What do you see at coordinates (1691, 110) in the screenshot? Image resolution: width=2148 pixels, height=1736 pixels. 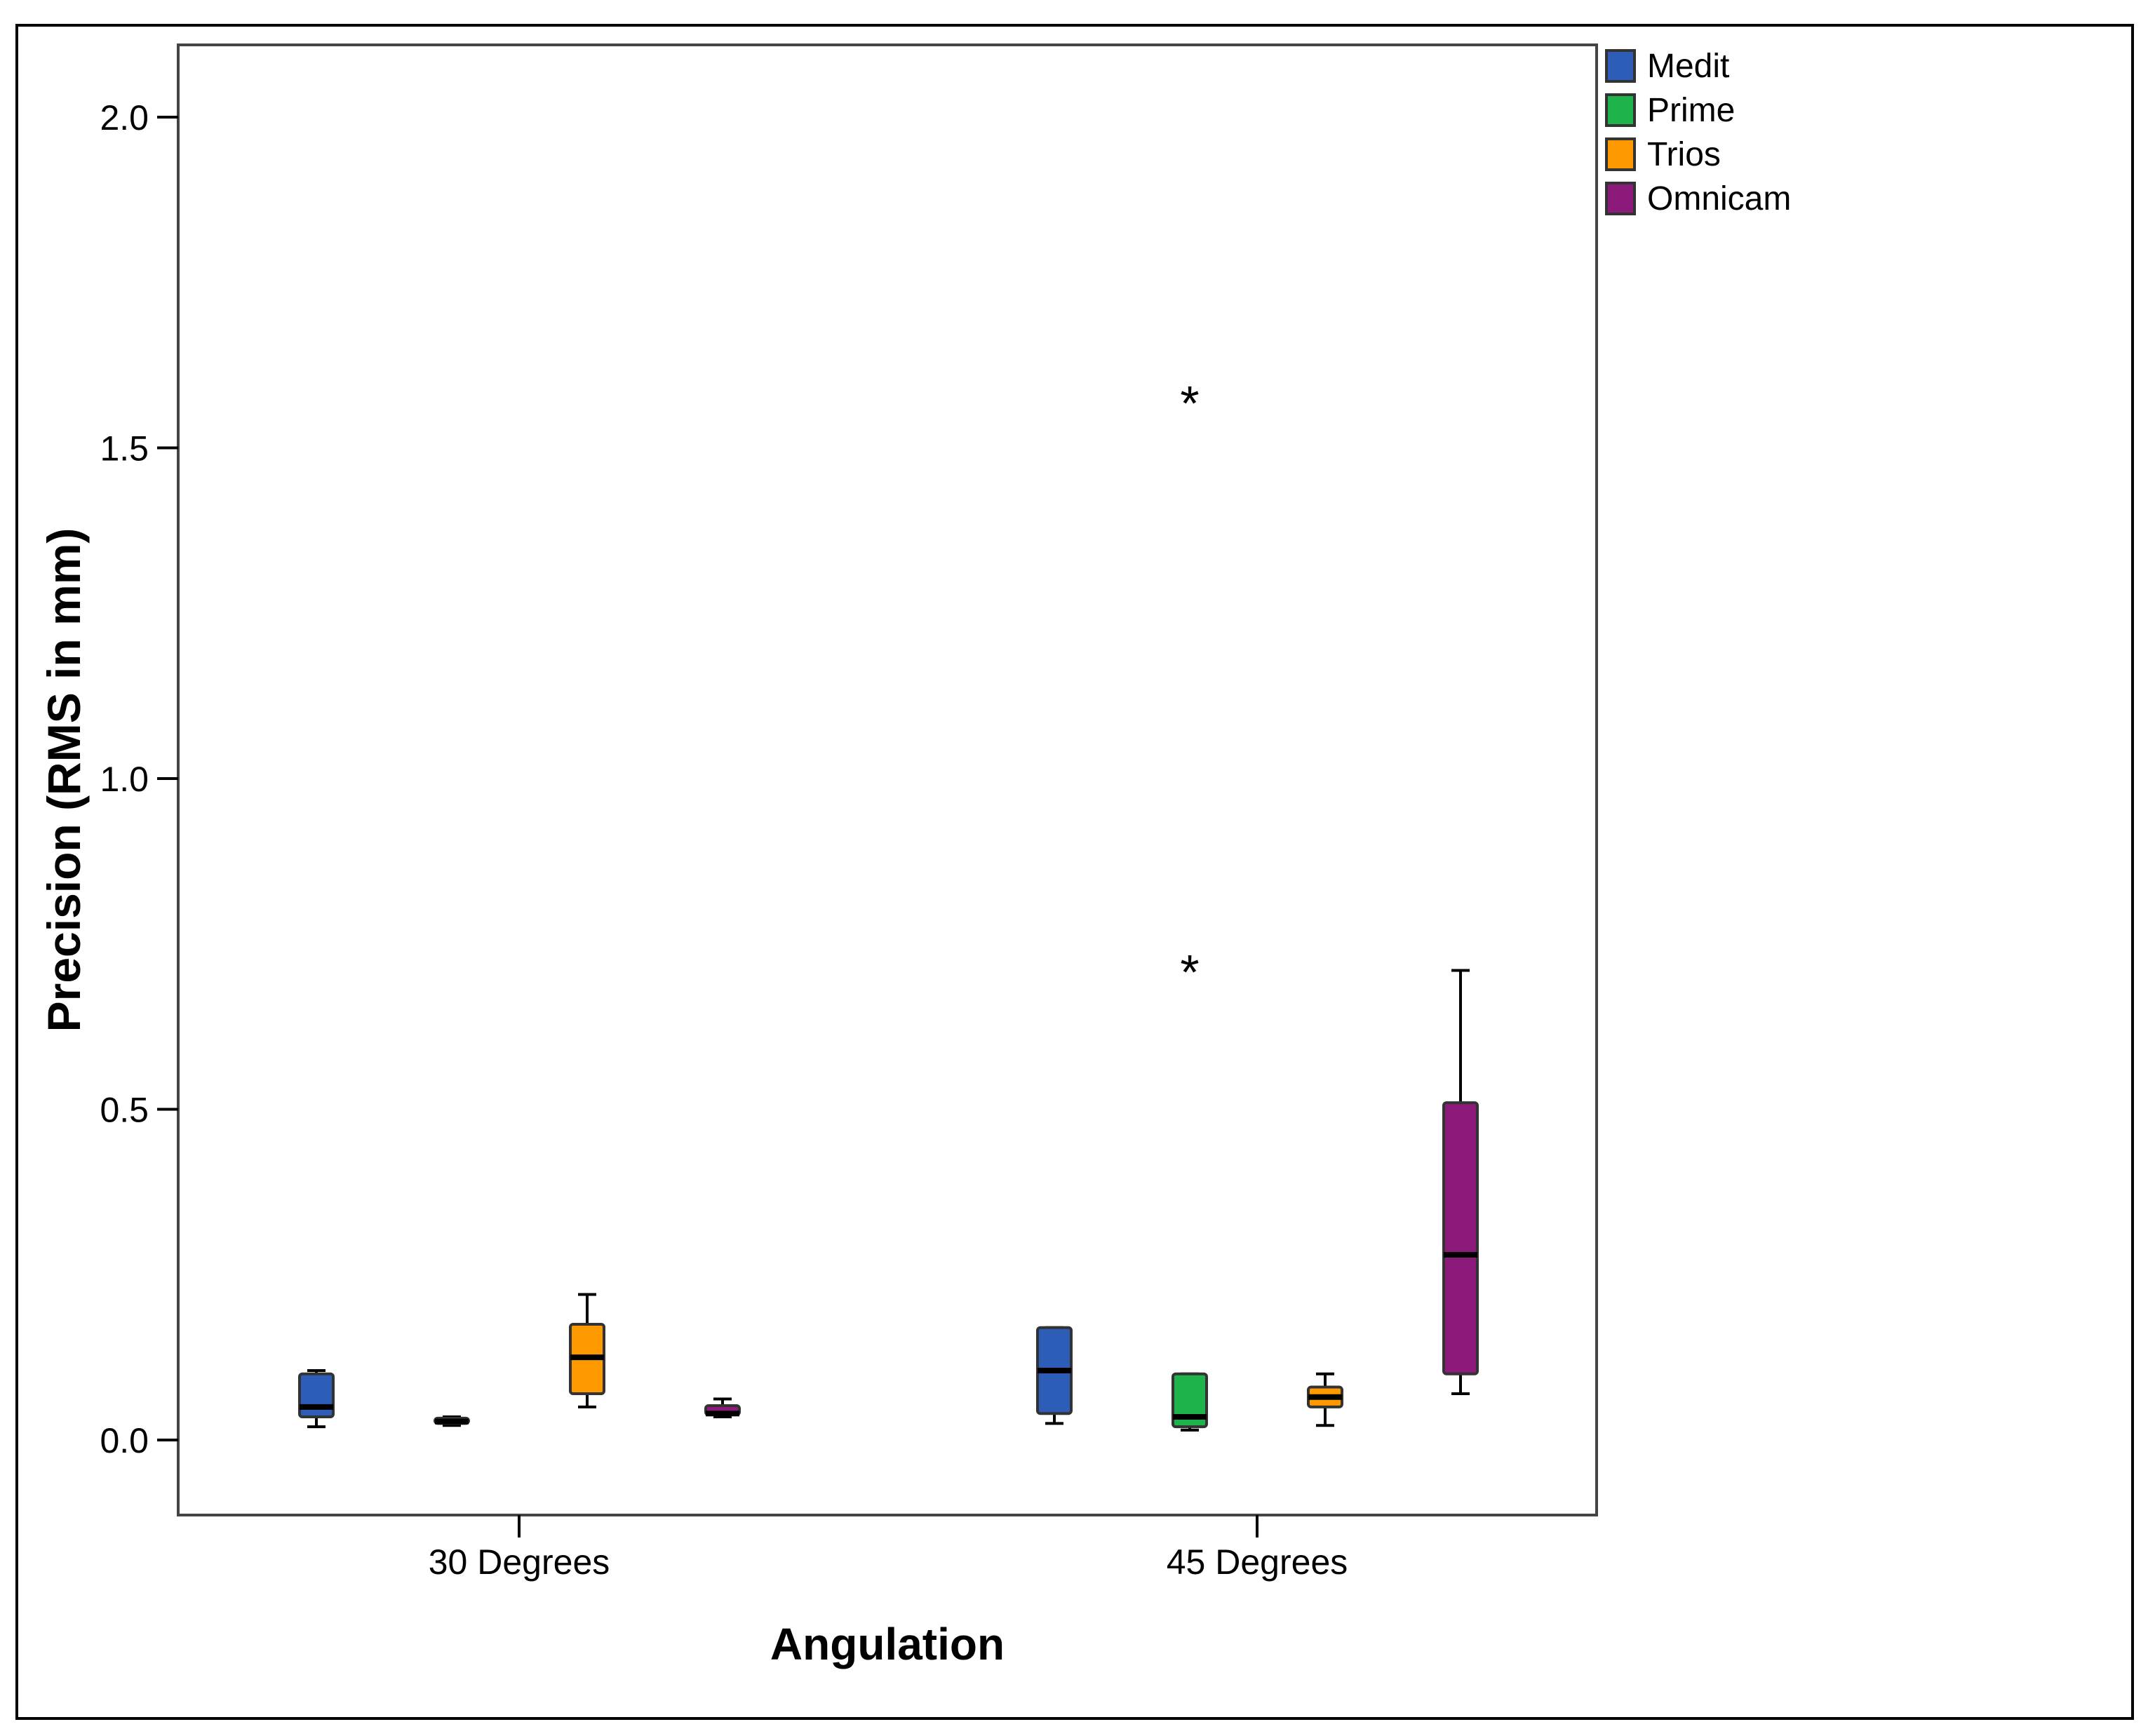 I see `legend-label-prime: Prime` at bounding box center [1691, 110].